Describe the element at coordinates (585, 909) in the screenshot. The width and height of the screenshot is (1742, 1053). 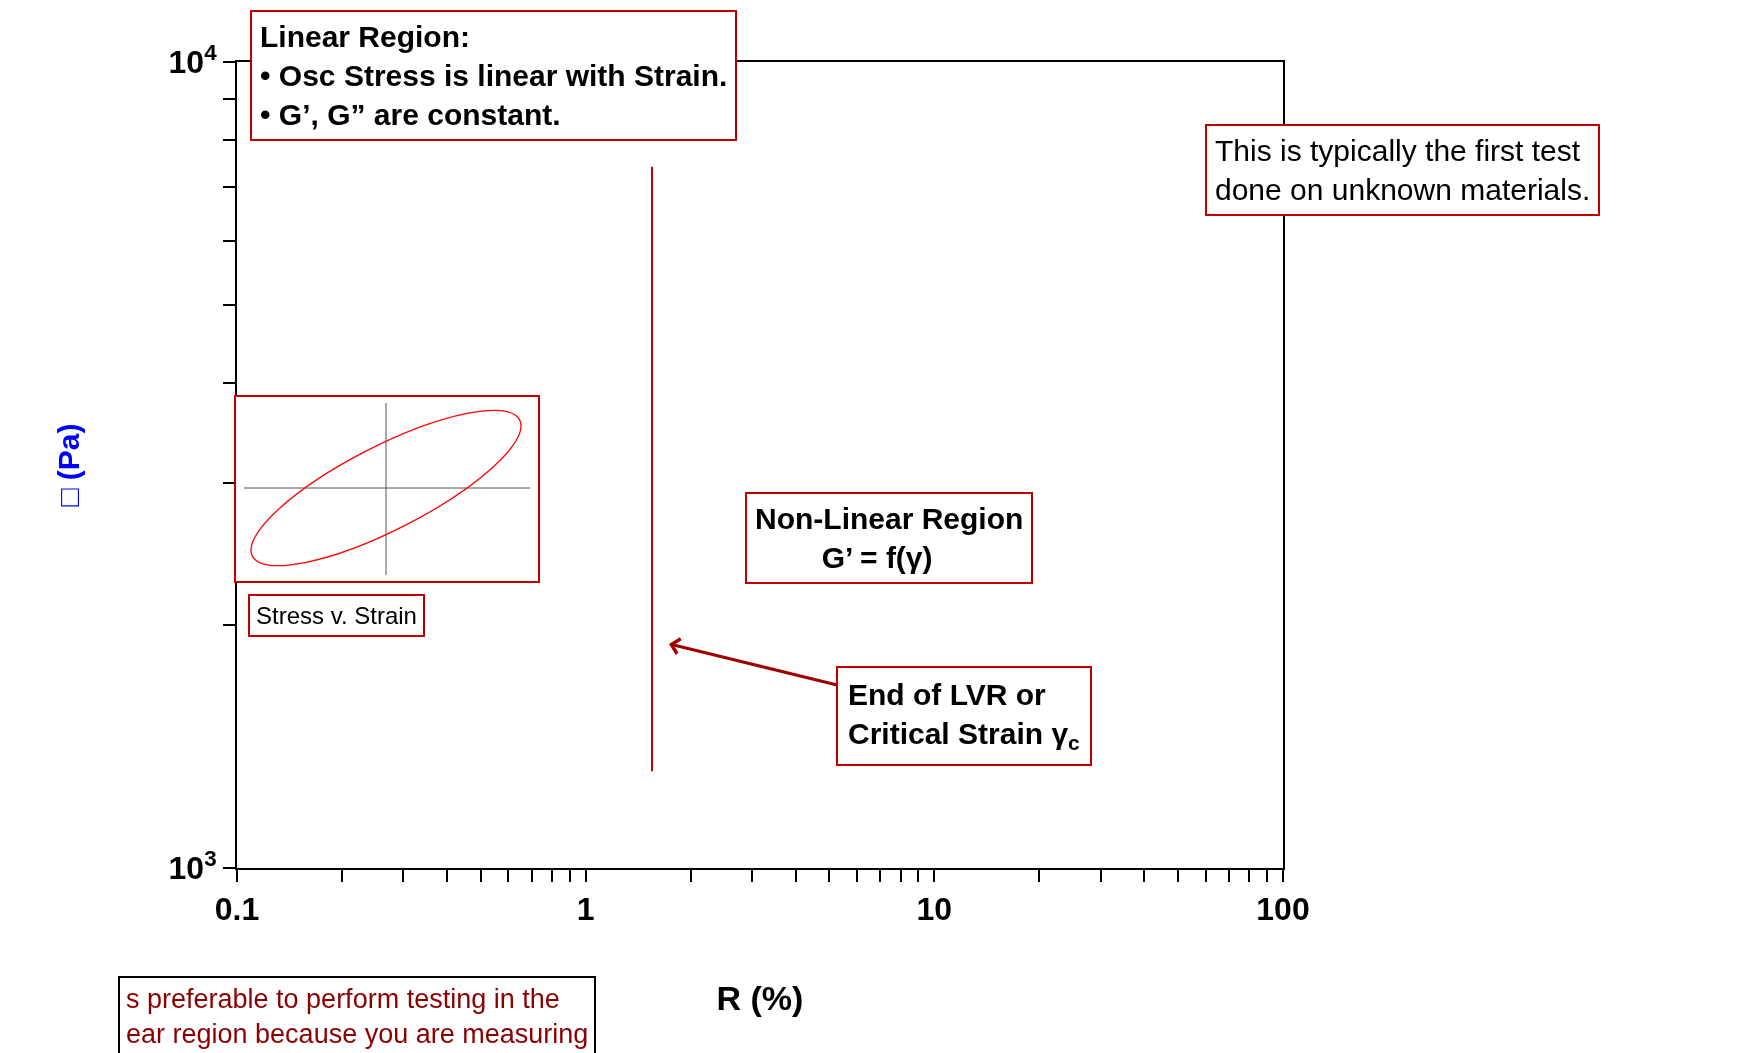
I see `x-tick-label: 1` at that location.